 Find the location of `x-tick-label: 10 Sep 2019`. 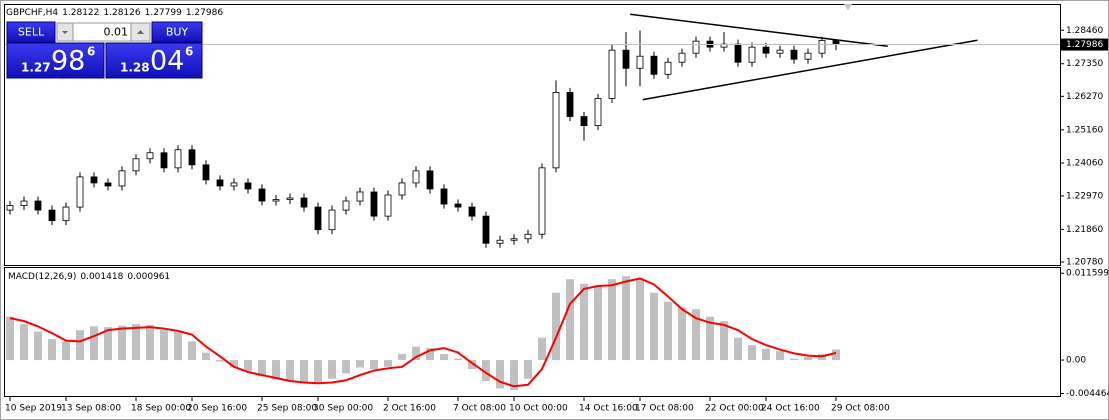

x-tick-label: 10 Sep 2019 is located at coordinates (33, 409).